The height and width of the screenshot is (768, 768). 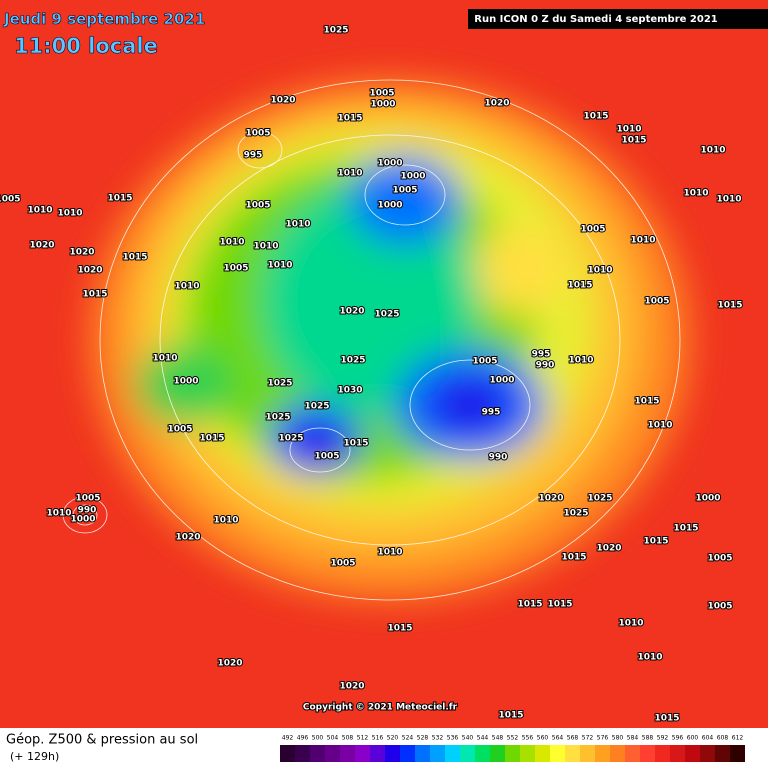 I want to click on colorbar-label: 492, so click(x=288, y=738).